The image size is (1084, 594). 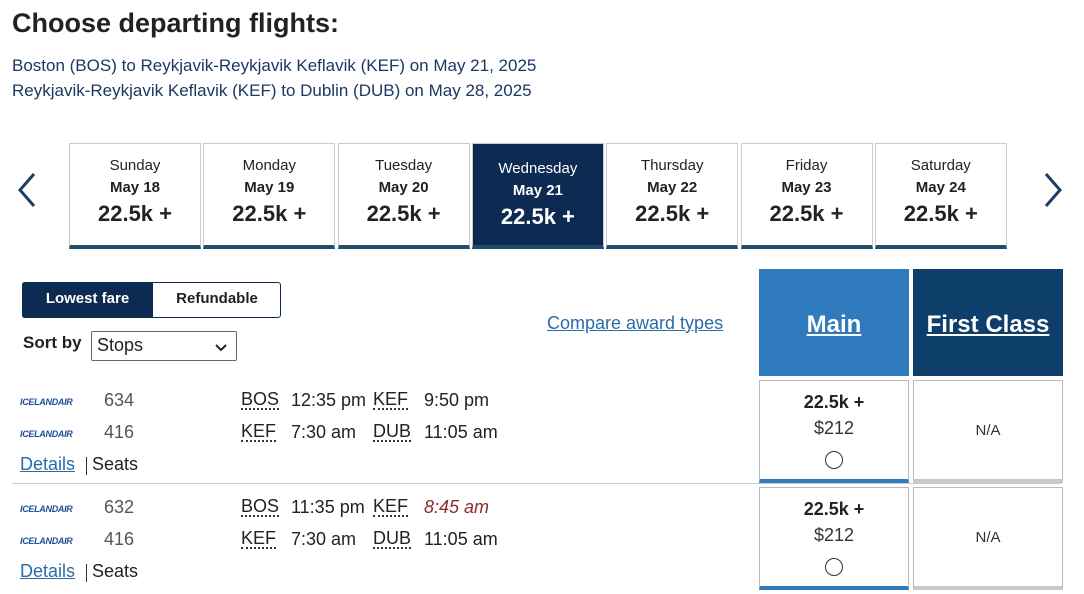 I want to click on select-arrow, so click(x=221, y=346).